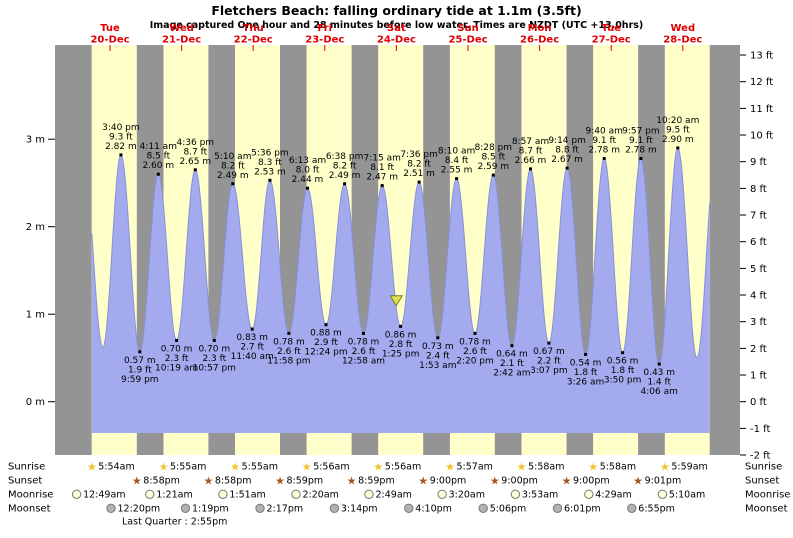 The width and height of the screenshot is (793, 538). I want to click on low-tide-label: 0.57 m, so click(140, 361).